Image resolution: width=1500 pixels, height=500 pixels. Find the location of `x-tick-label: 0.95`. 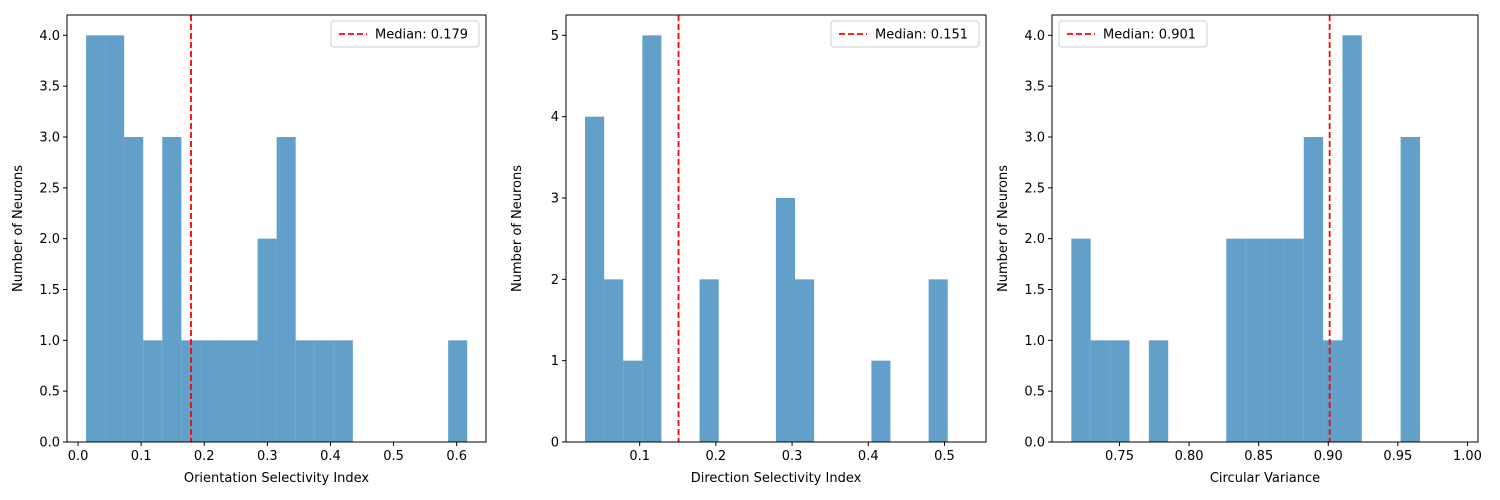

x-tick-label: 0.95 is located at coordinates (1397, 456).